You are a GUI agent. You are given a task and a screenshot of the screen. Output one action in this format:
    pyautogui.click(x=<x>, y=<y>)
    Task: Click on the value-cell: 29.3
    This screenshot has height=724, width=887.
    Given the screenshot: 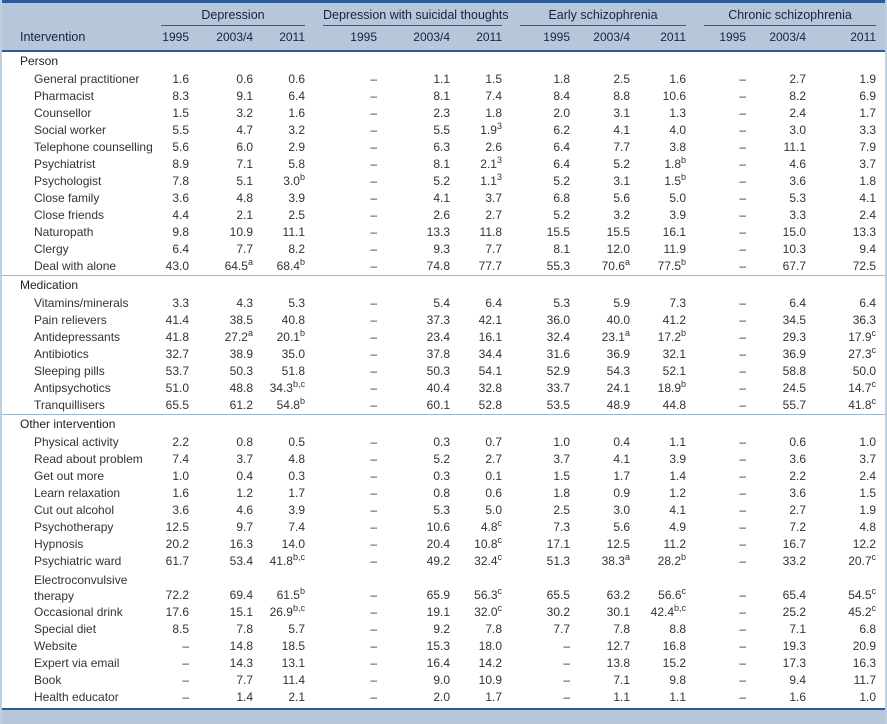 What is the action you would take?
    pyautogui.click(x=794, y=337)
    